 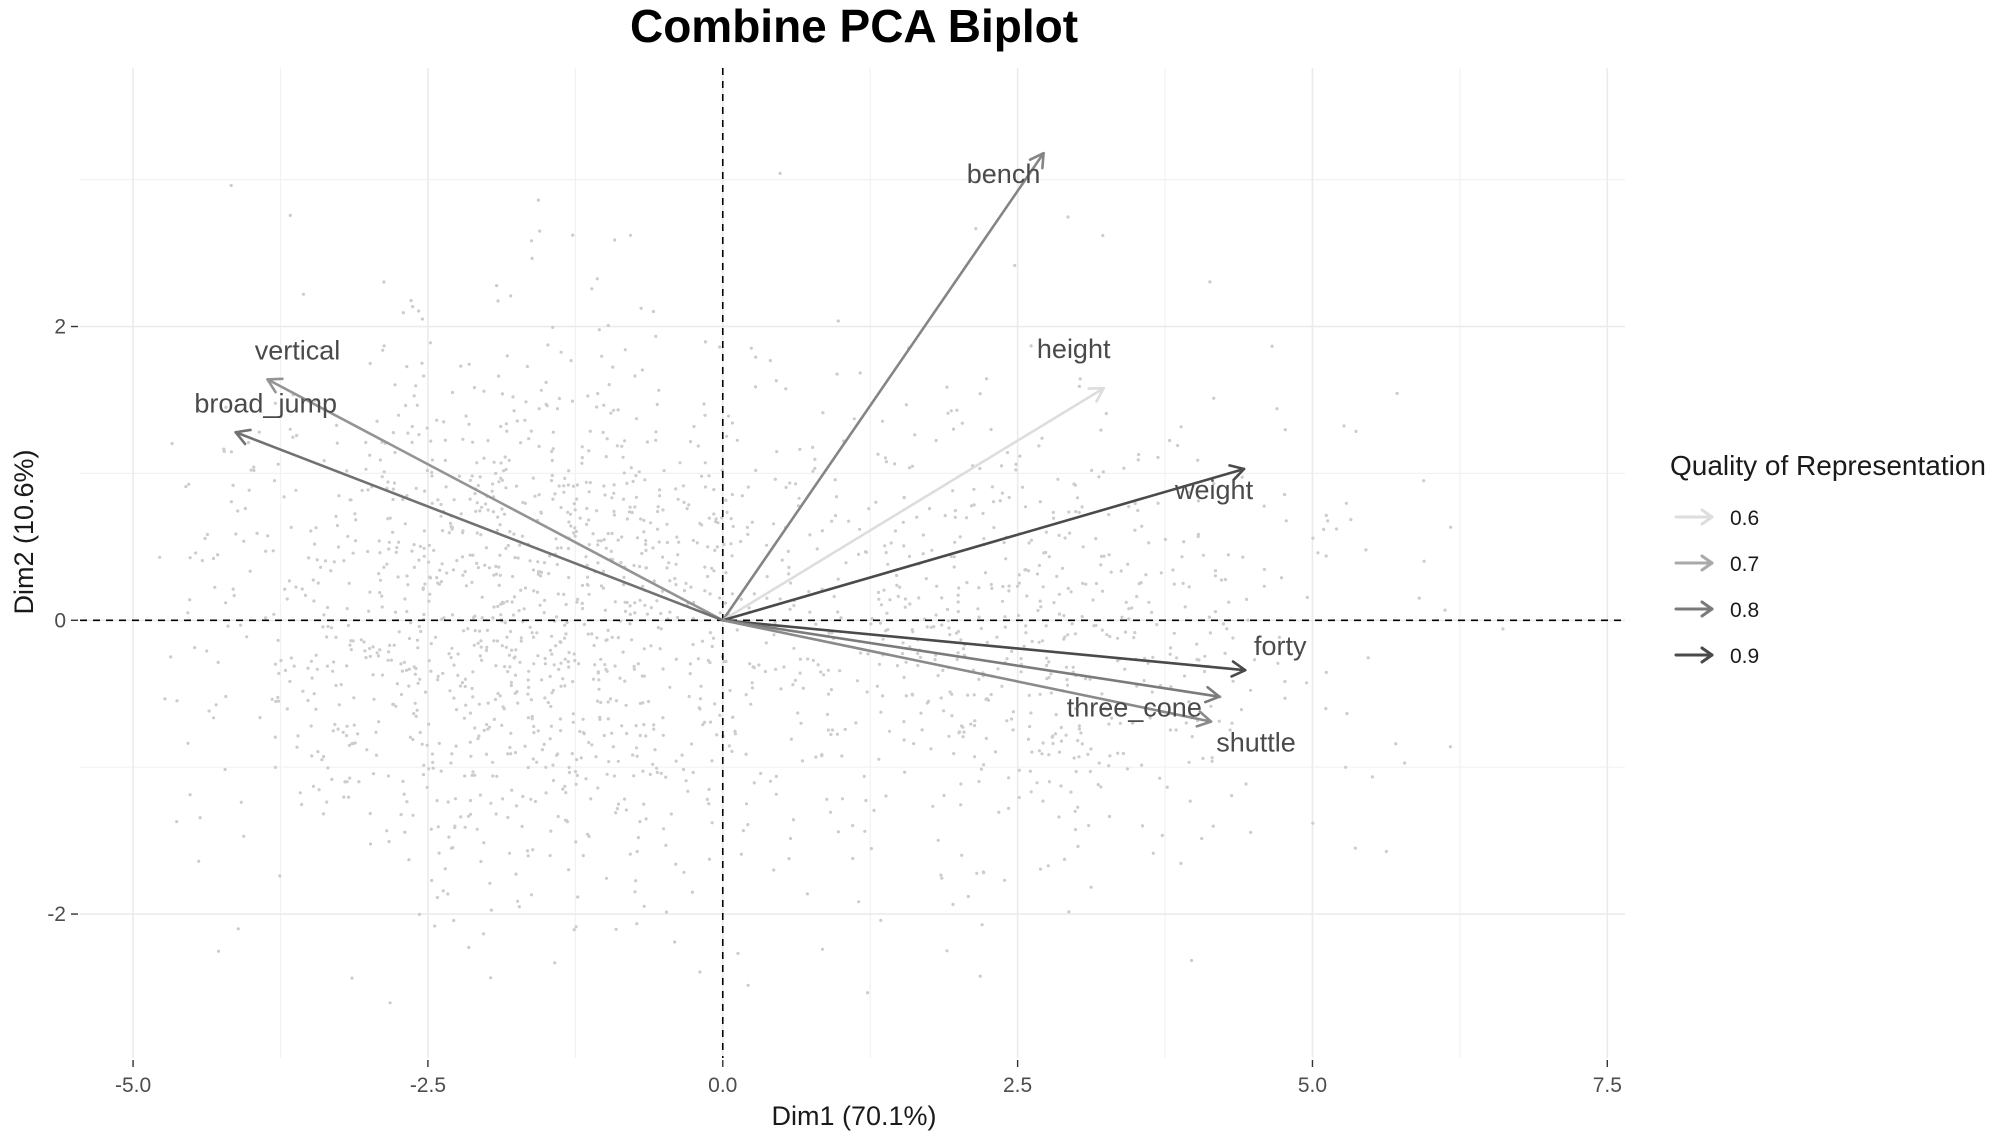 I want to click on variable-label-vertical: vertical, so click(x=298, y=350).